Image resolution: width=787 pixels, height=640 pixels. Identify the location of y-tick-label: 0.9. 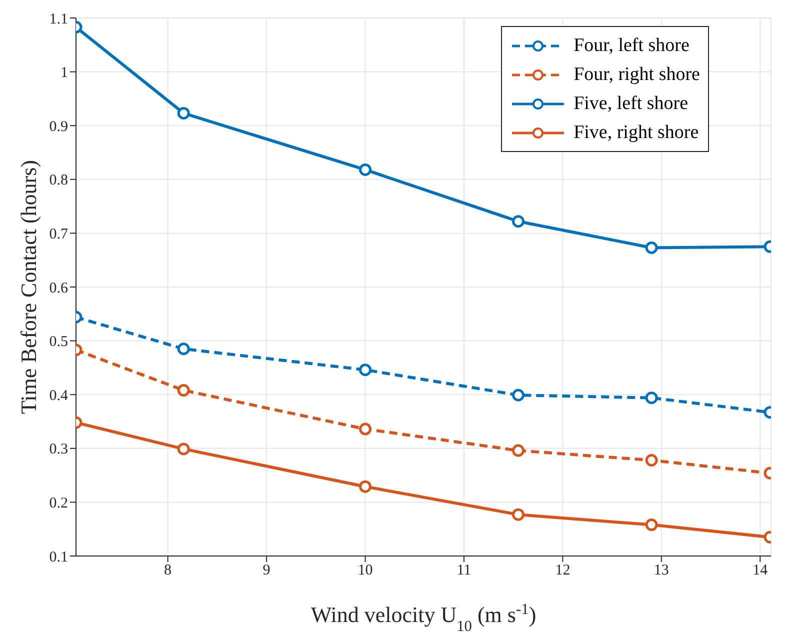
(58, 126).